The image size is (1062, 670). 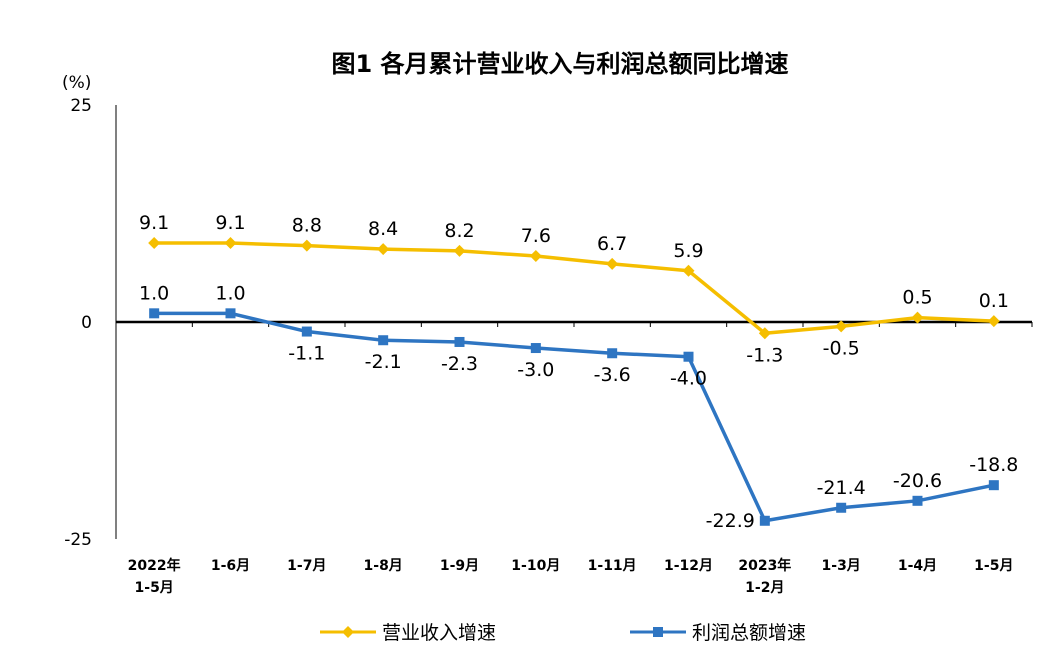 What do you see at coordinates (612, 244) in the screenshot?
I see `data-label: 6.7` at bounding box center [612, 244].